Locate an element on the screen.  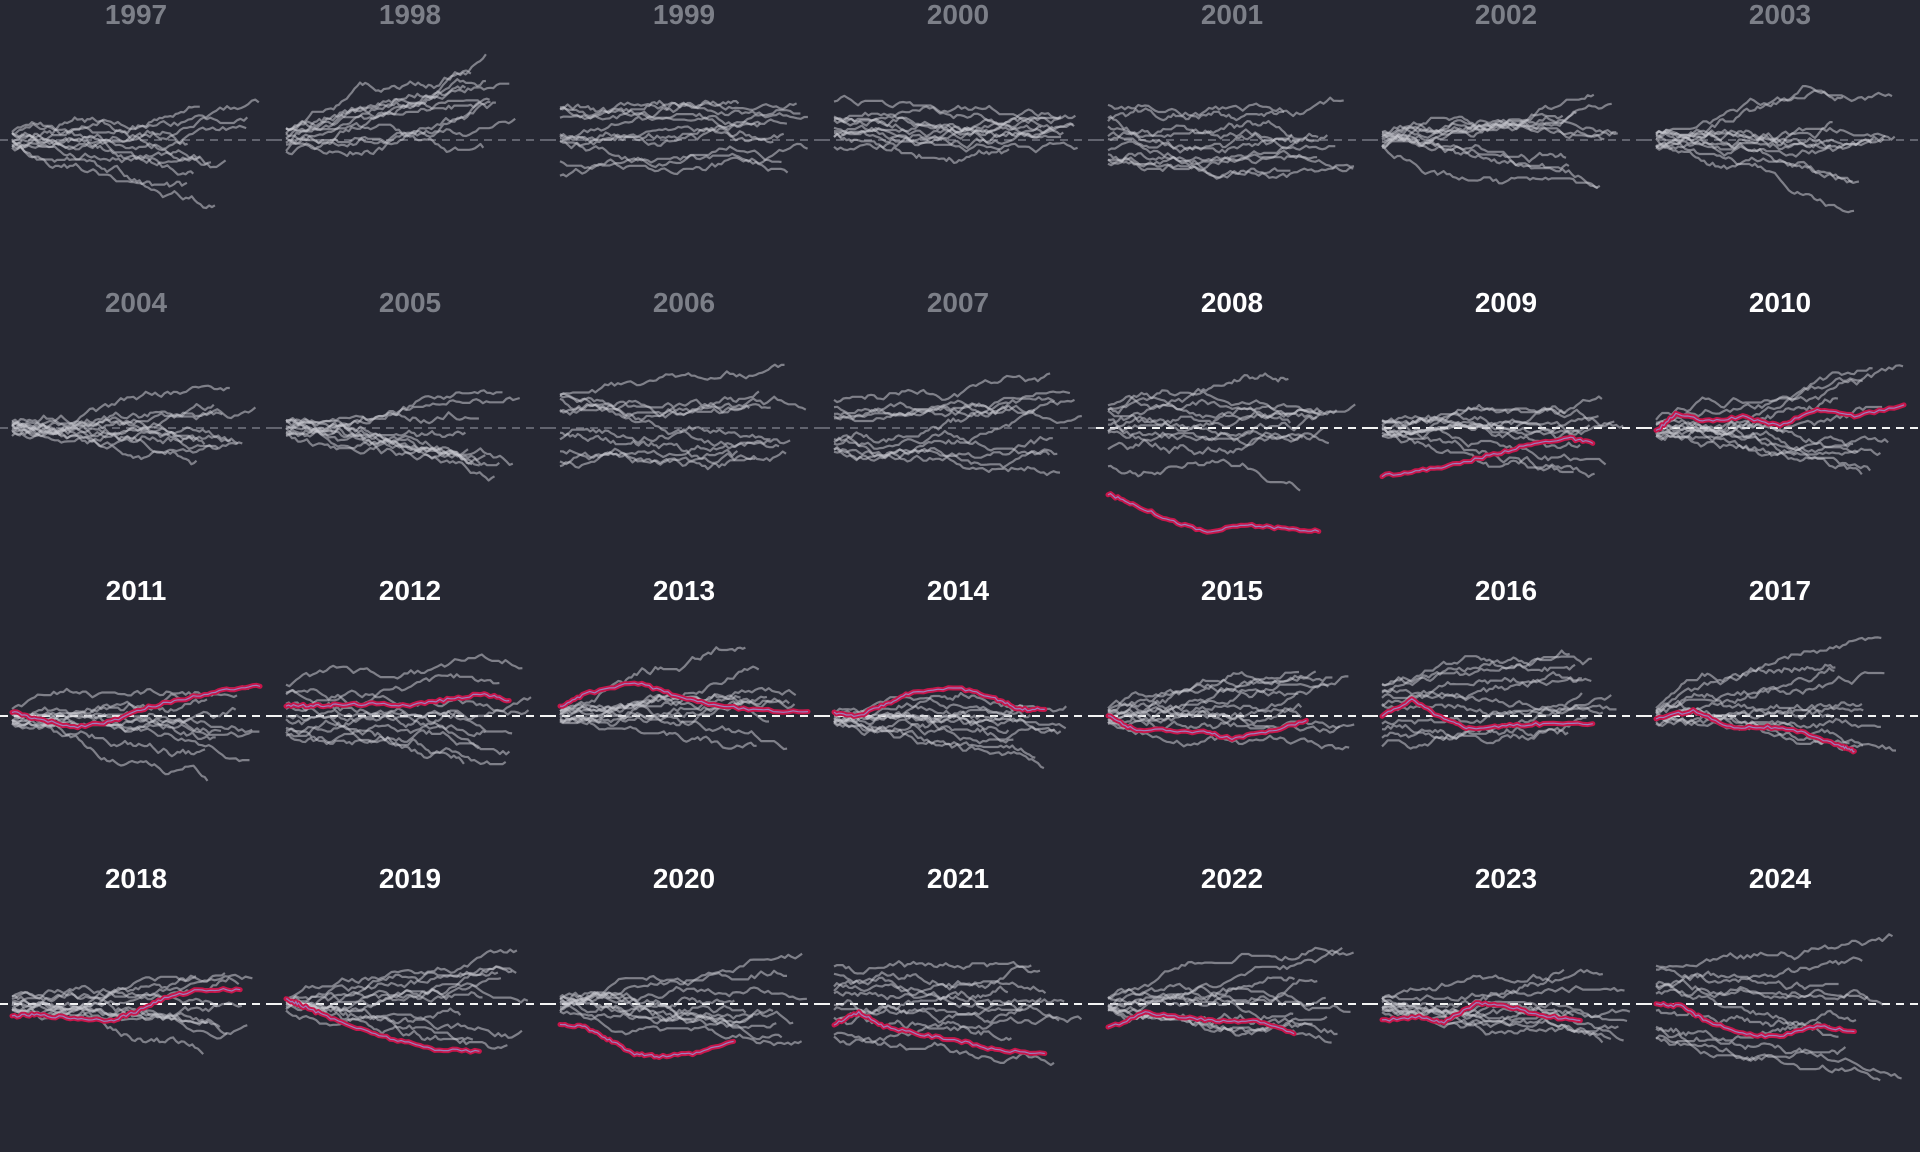
panel-2015: 2015 is located at coordinates (1239, 719).